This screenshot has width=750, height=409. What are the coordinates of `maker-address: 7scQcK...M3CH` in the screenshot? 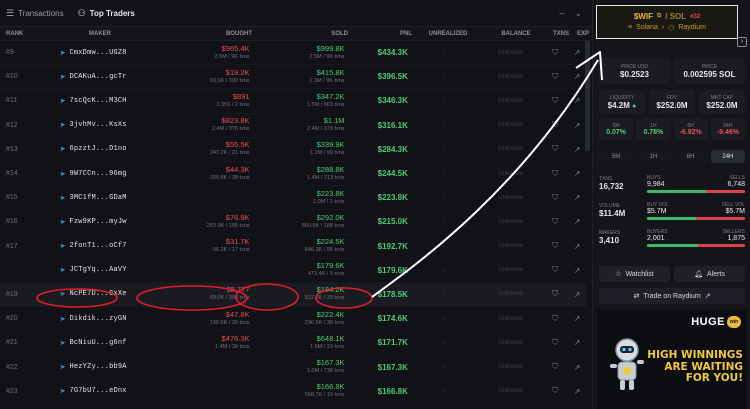 It's located at (98, 100).